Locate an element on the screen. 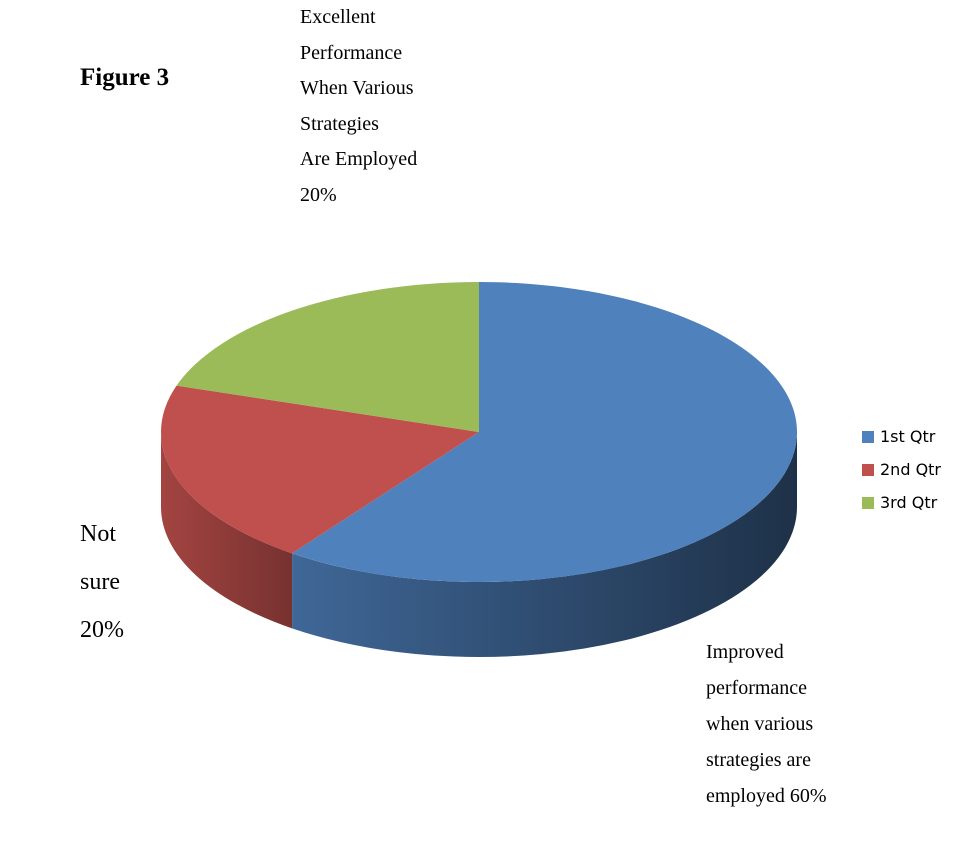  data-label-line: when various is located at coordinates (760, 724).